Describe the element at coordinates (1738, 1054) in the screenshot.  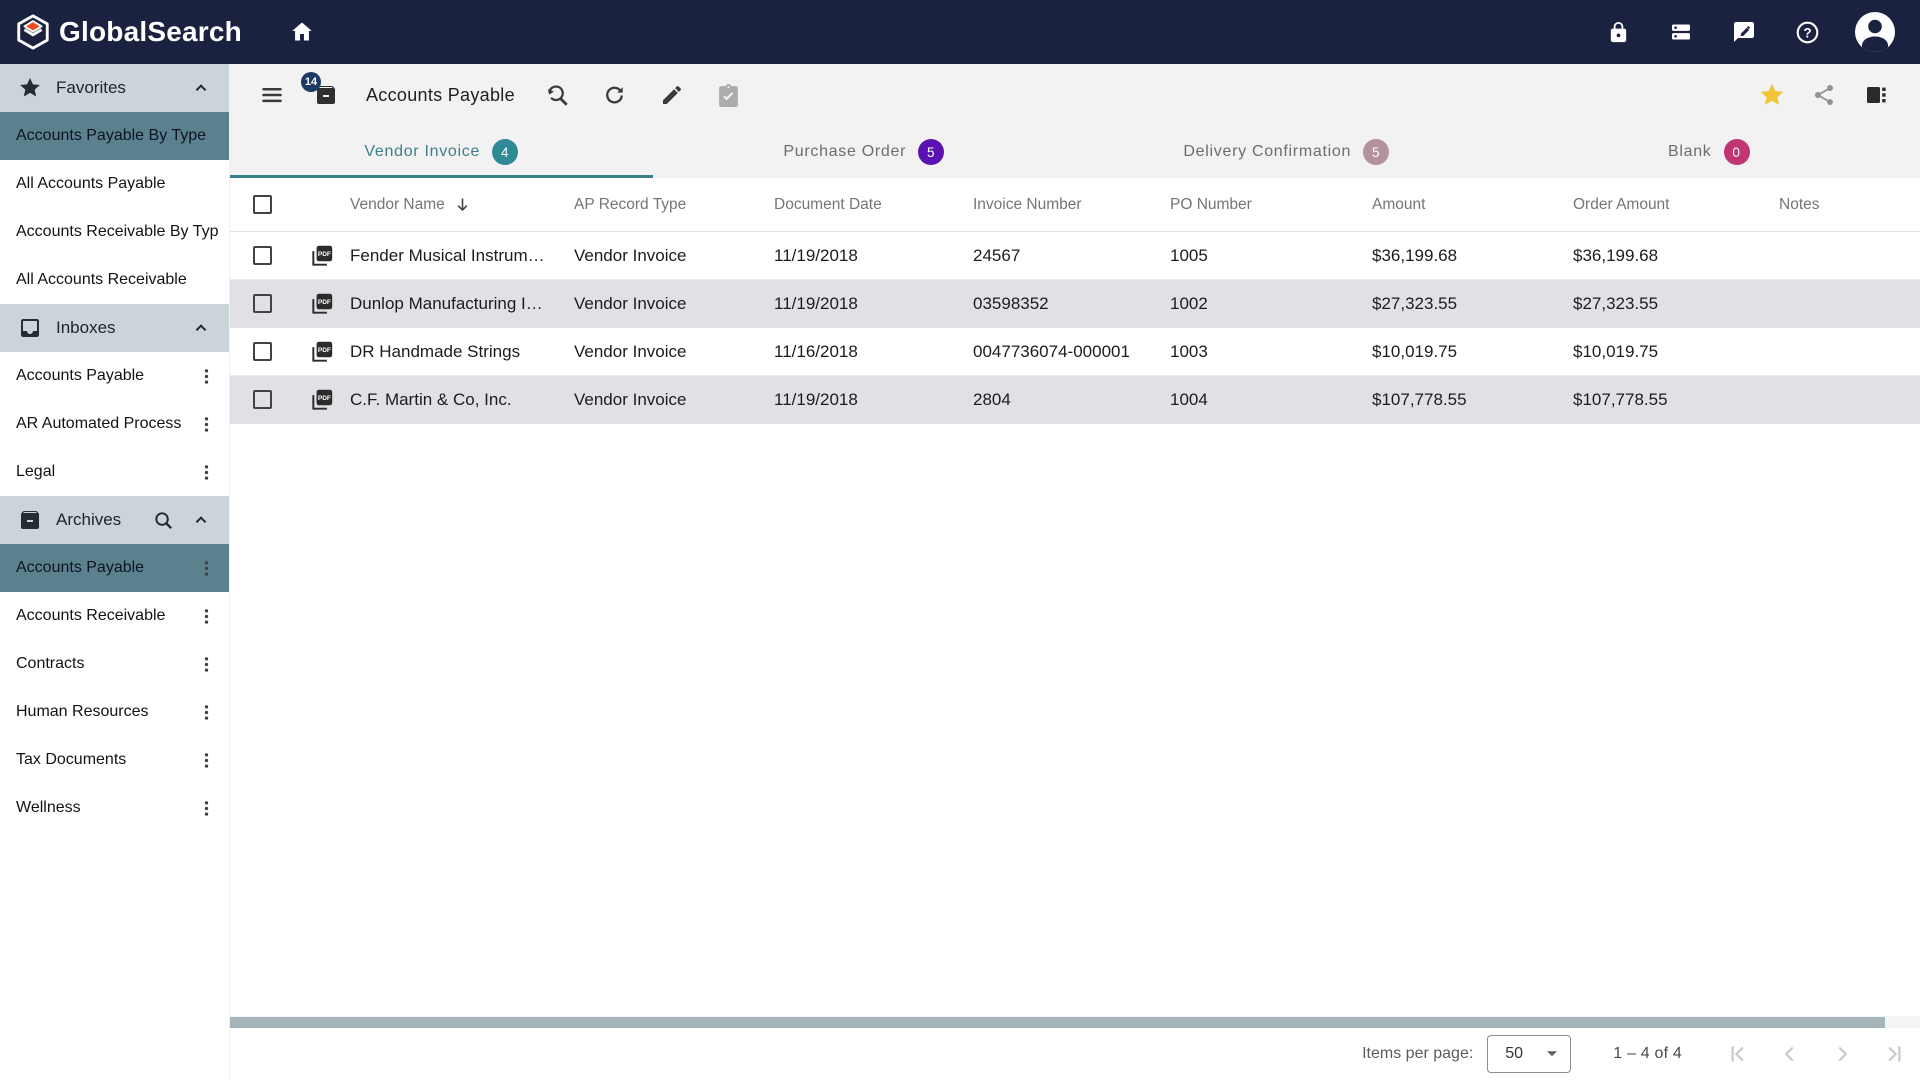
I see `first-page-button` at that location.